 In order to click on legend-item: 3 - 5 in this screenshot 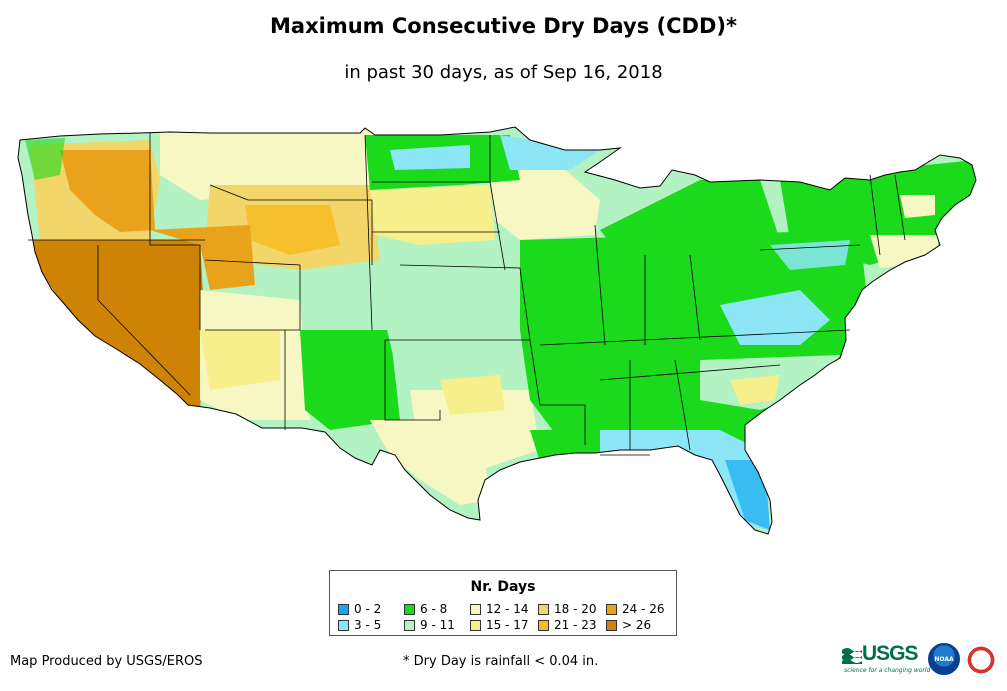, I will do `click(359, 625)`.